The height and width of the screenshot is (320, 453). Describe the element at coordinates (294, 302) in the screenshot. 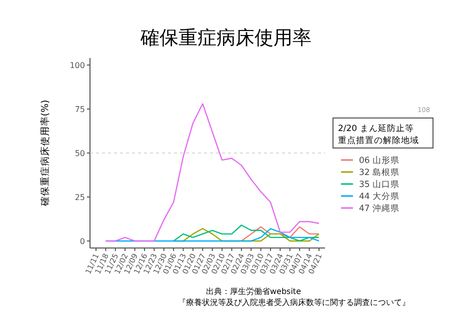

I see `text: 『療養状況等及び入院患者受入病床数等に関する調査について』` at that location.